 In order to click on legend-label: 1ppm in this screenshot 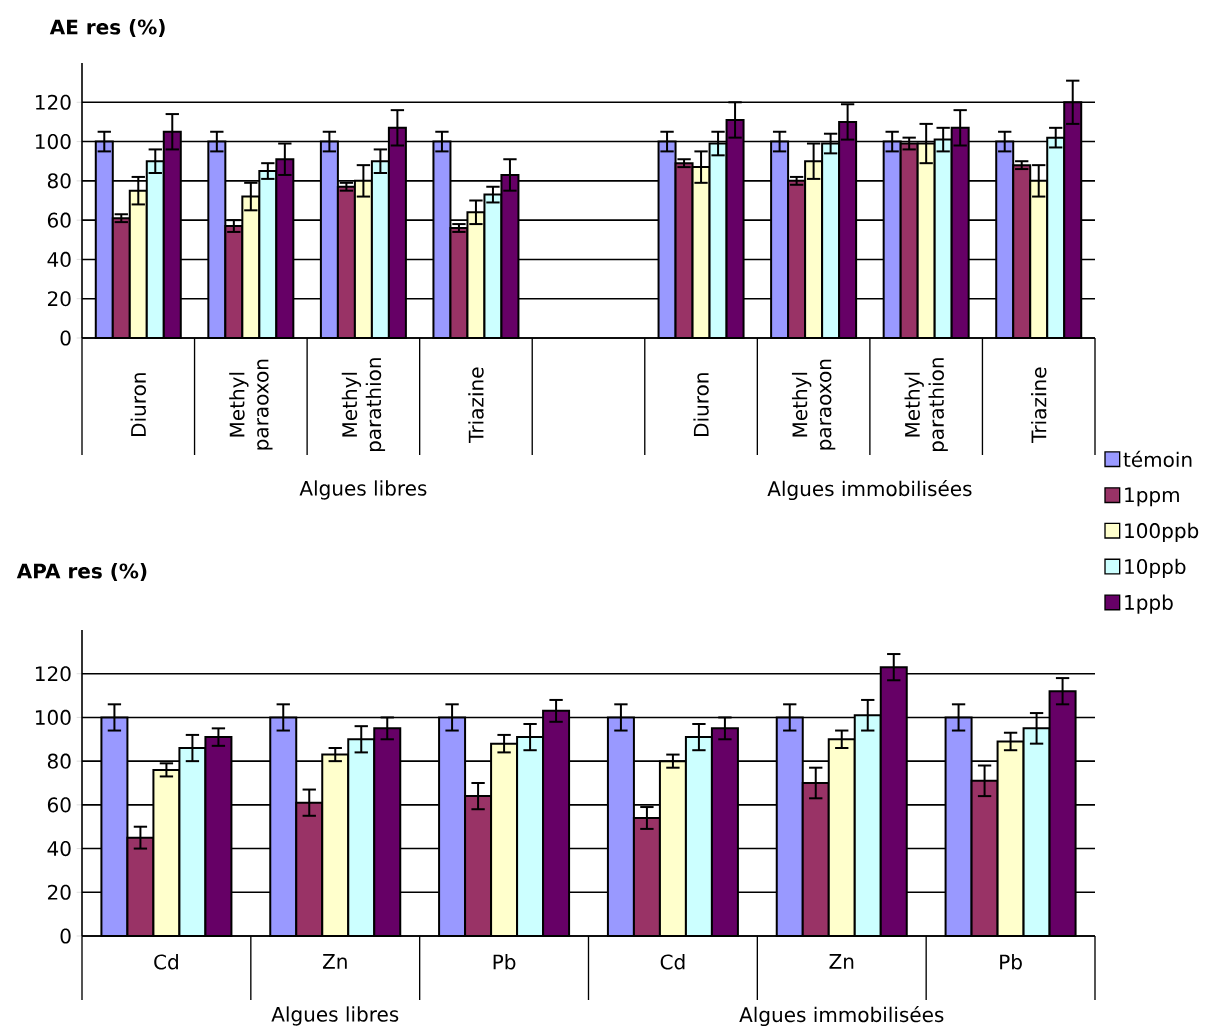, I will do `click(1152, 497)`.